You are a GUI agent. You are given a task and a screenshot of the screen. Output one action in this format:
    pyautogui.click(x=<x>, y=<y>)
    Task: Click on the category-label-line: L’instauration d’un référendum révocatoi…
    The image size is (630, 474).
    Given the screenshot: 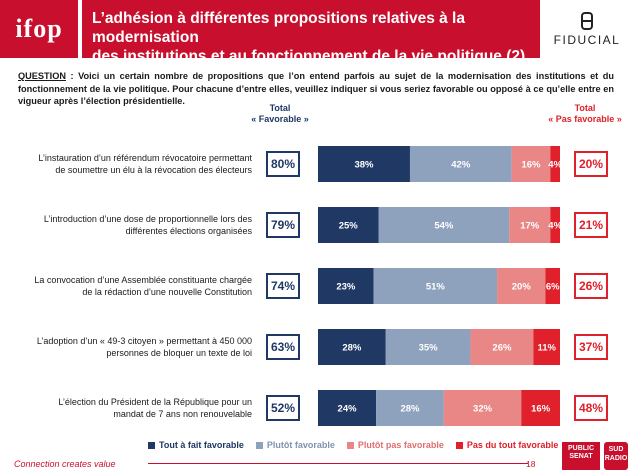 What is the action you would take?
    pyautogui.click(x=145, y=158)
    